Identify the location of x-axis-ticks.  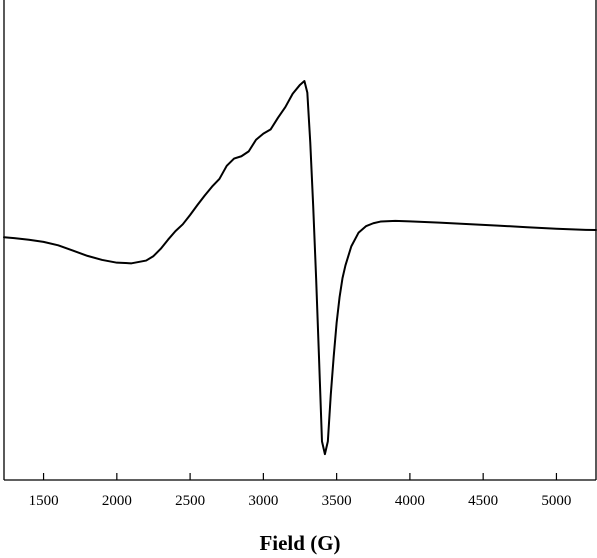
(300, 476).